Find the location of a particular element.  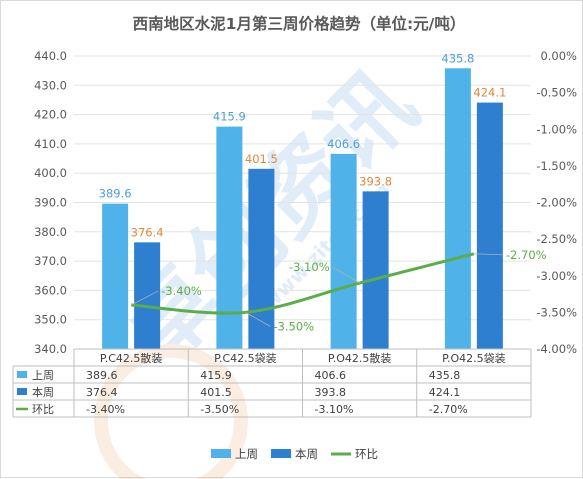

legend-label: 环比 is located at coordinates (366, 454).